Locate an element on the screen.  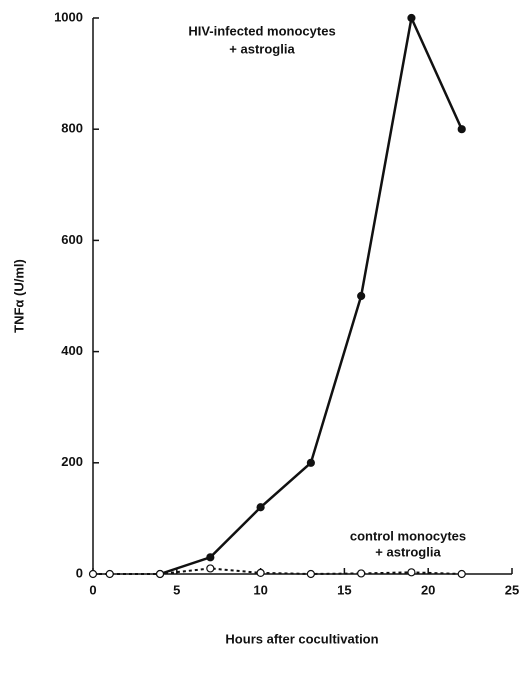
x-tick-label: 20 is located at coordinates (428, 589).